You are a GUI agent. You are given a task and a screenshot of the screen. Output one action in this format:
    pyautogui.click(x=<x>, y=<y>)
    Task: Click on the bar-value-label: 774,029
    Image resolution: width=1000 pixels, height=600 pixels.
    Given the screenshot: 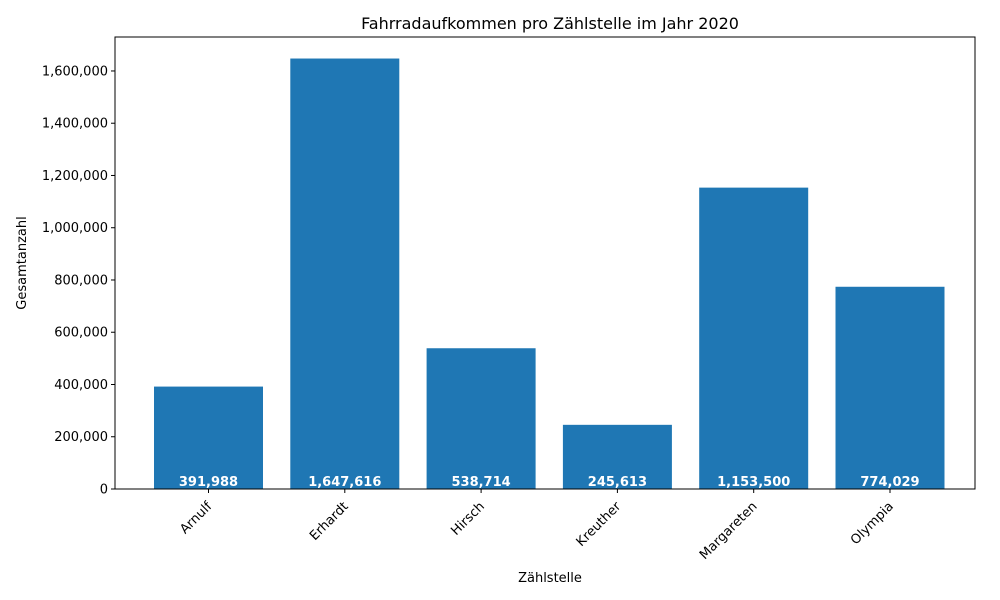 What is the action you would take?
    pyautogui.click(x=889, y=482)
    